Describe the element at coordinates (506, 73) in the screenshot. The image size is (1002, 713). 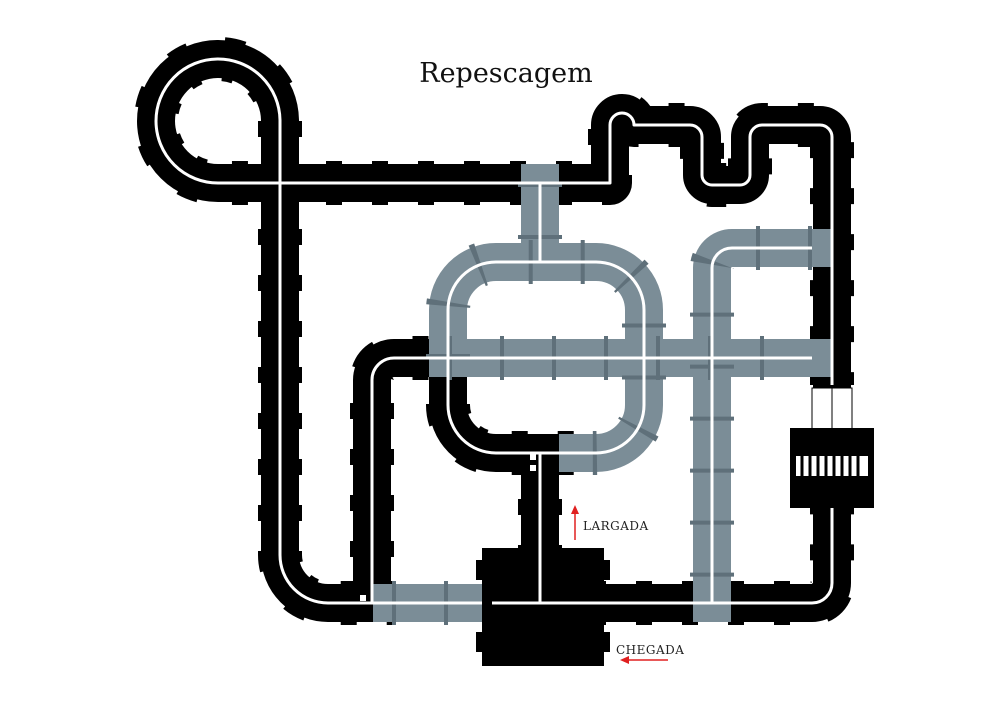
I see `page-title: Repescagem` at that location.